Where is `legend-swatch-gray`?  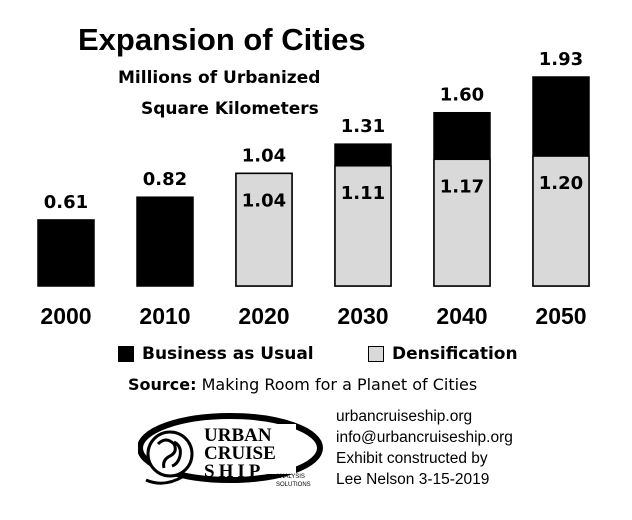
legend-swatch-gray is located at coordinates (376, 354).